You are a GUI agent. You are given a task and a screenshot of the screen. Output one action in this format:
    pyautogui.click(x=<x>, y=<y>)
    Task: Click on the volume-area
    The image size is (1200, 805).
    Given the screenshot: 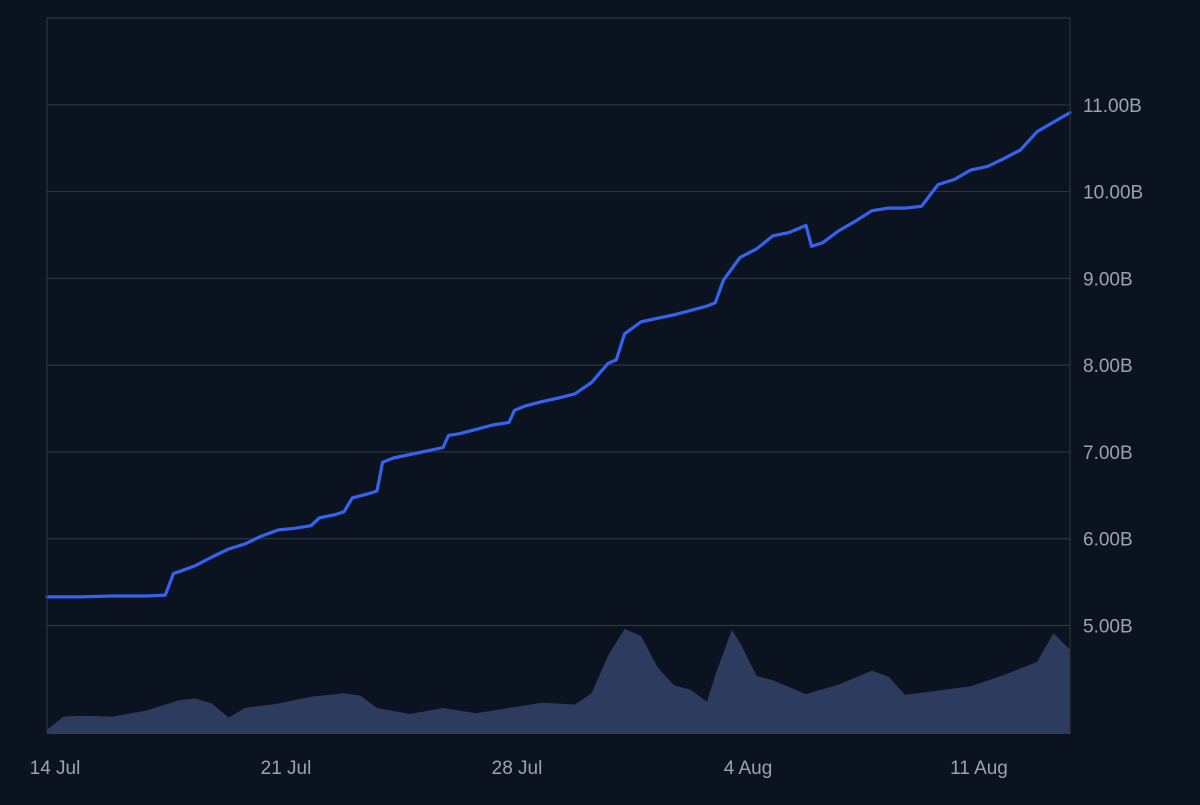 What is the action you would take?
    pyautogui.click(x=558, y=681)
    